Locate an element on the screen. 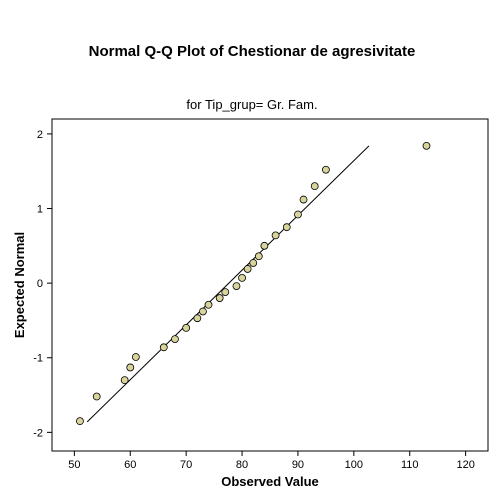 This screenshot has width=499, height=499. x-tick-label: 90 is located at coordinates (298, 465).